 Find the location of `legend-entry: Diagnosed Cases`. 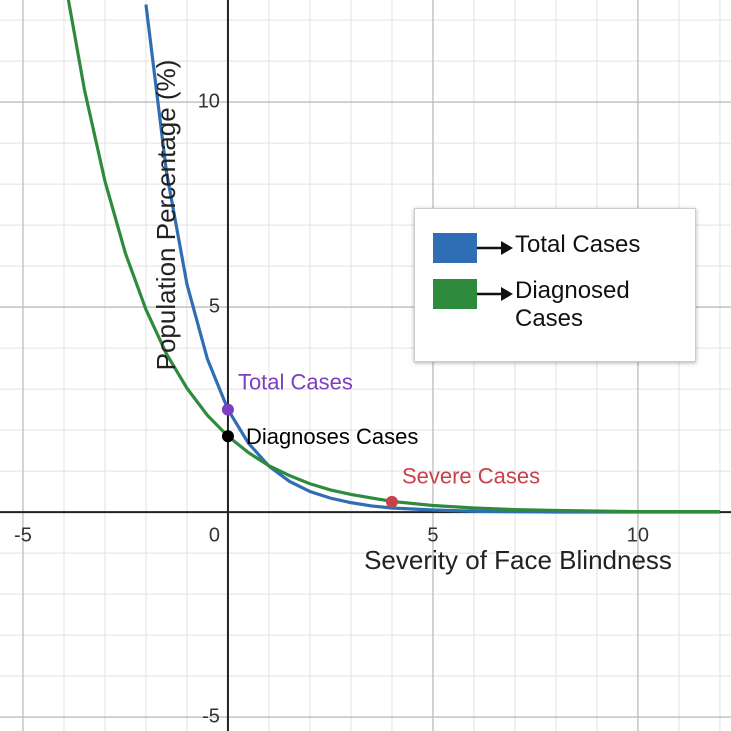

legend-entry: Diagnosed Cases is located at coordinates (564, 305).